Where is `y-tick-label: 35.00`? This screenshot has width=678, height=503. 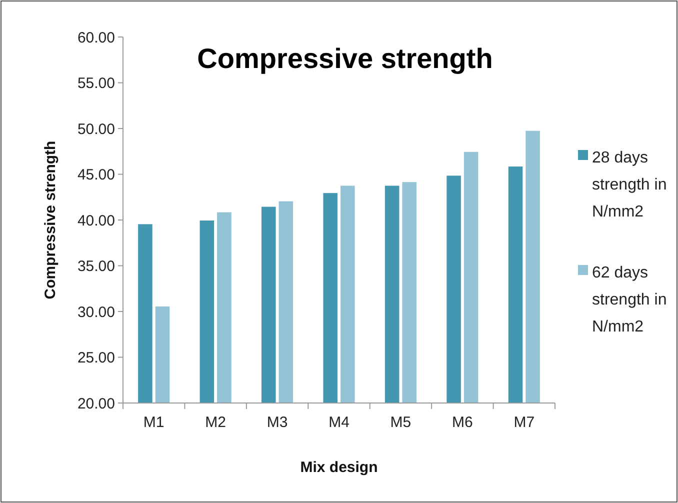
y-tick-label: 35.00 is located at coordinates (96, 266).